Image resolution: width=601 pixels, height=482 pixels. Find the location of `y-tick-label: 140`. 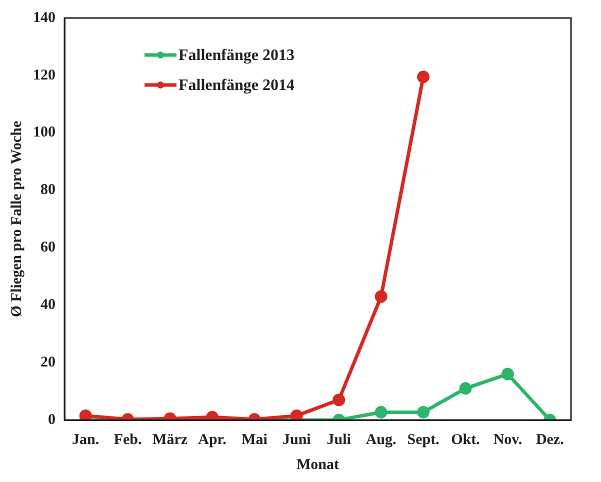

y-tick-label: 140 is located at coordinates (44, 18).